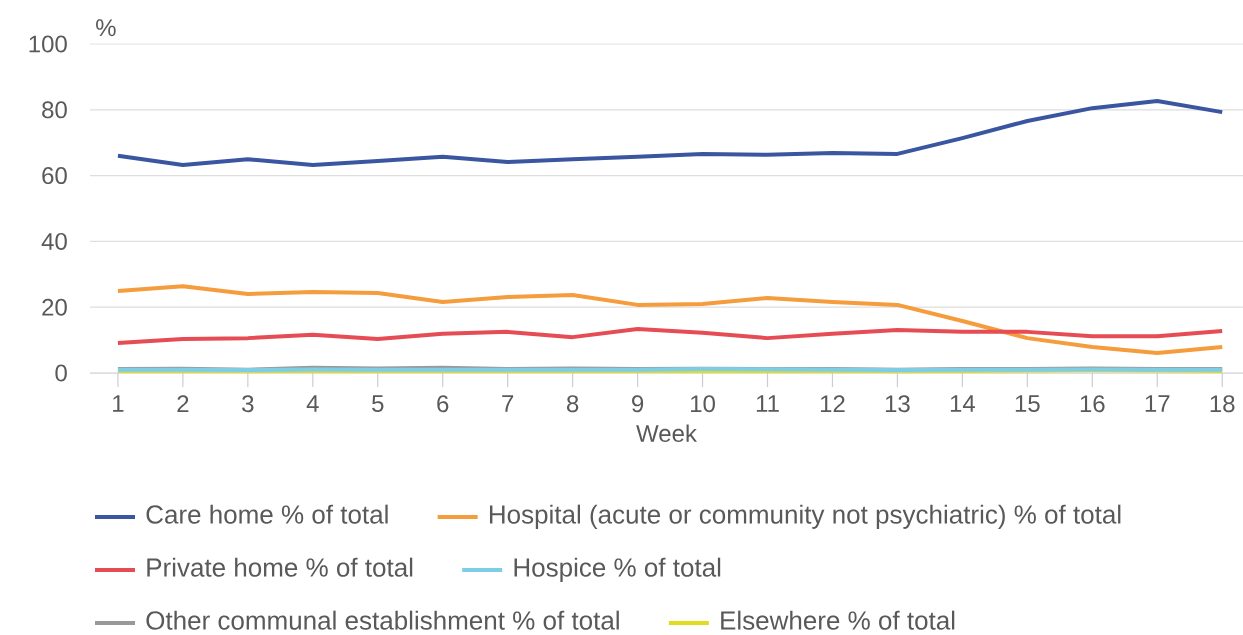 This screenshot has height=635, width=1243. Describe the element at coordinates (106, 28) in the screenshot. I see `y-axis-title: %` at that location.